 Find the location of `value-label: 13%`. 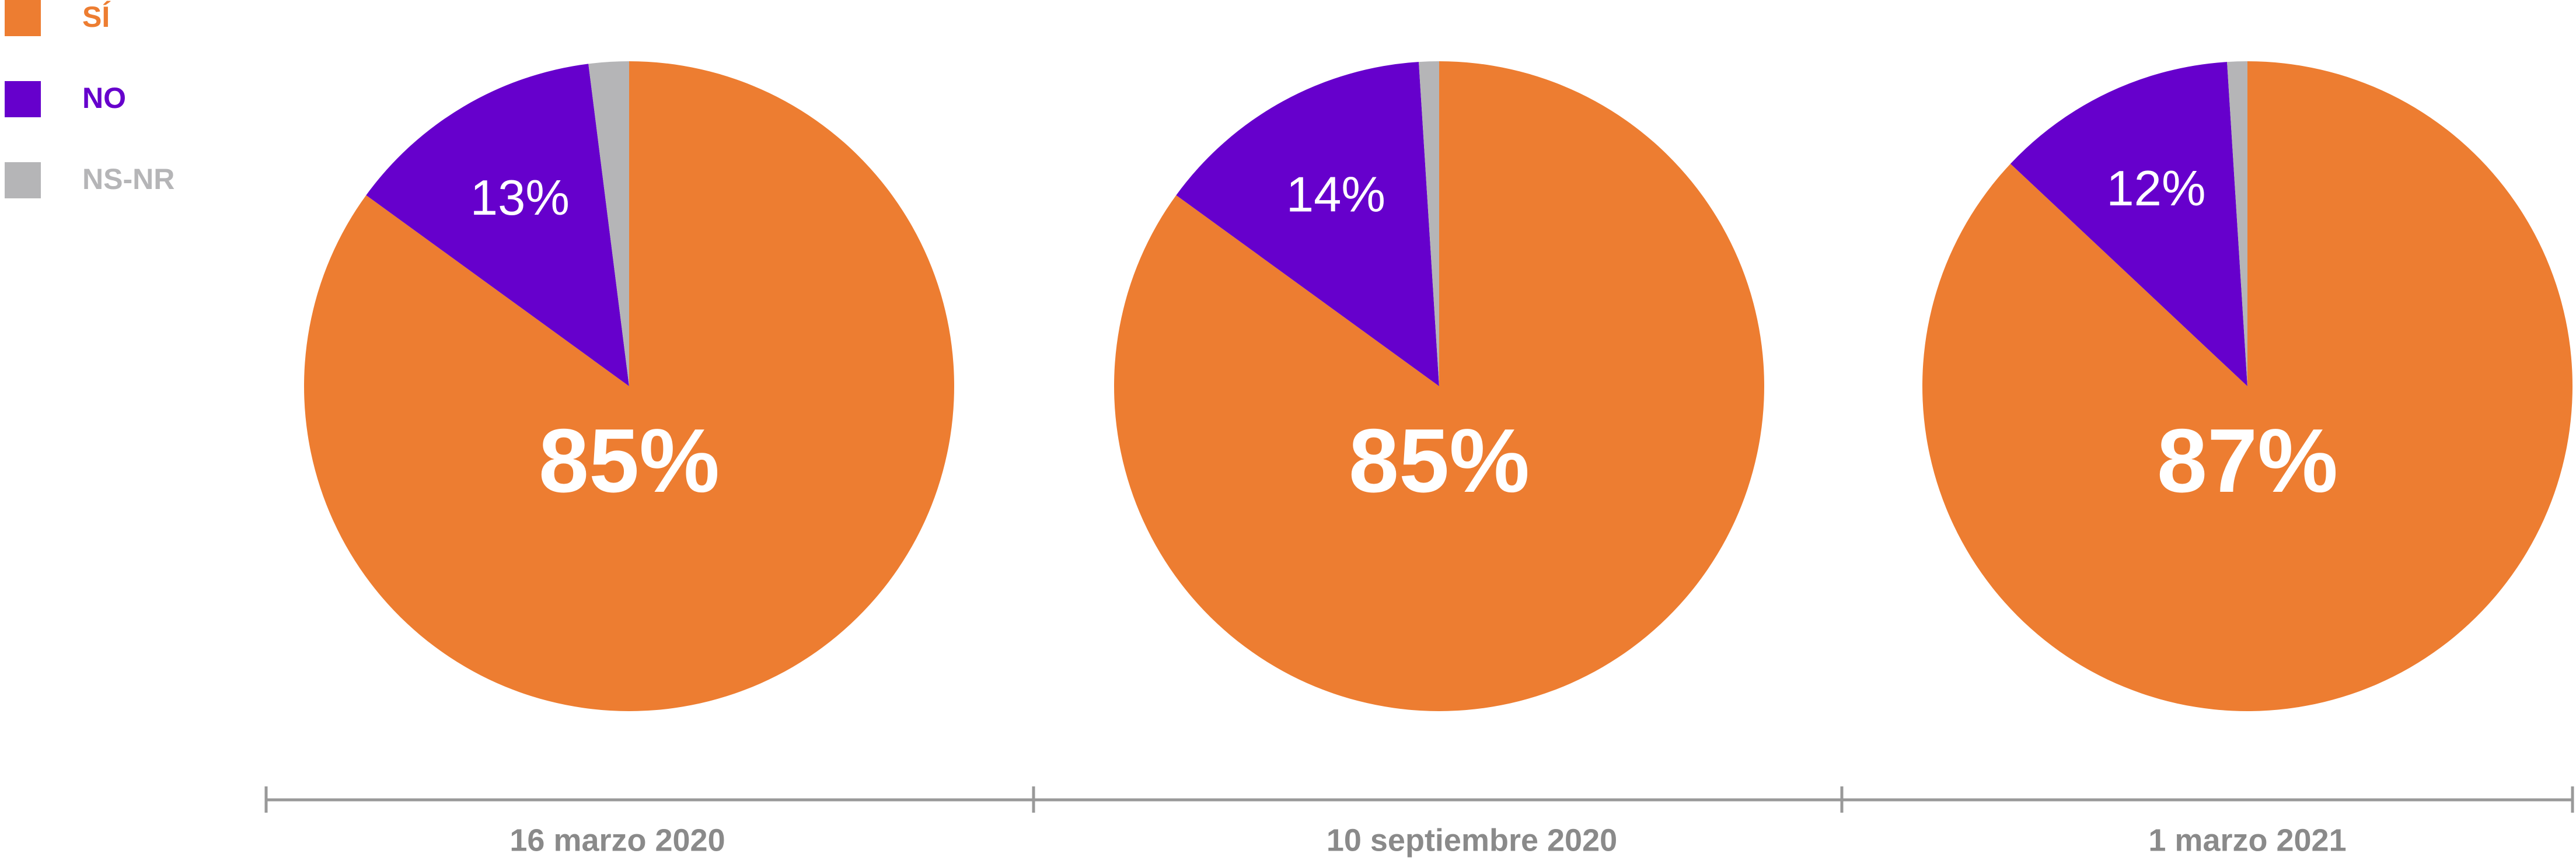

value-label: 13% is located at coordinates (520, 198).